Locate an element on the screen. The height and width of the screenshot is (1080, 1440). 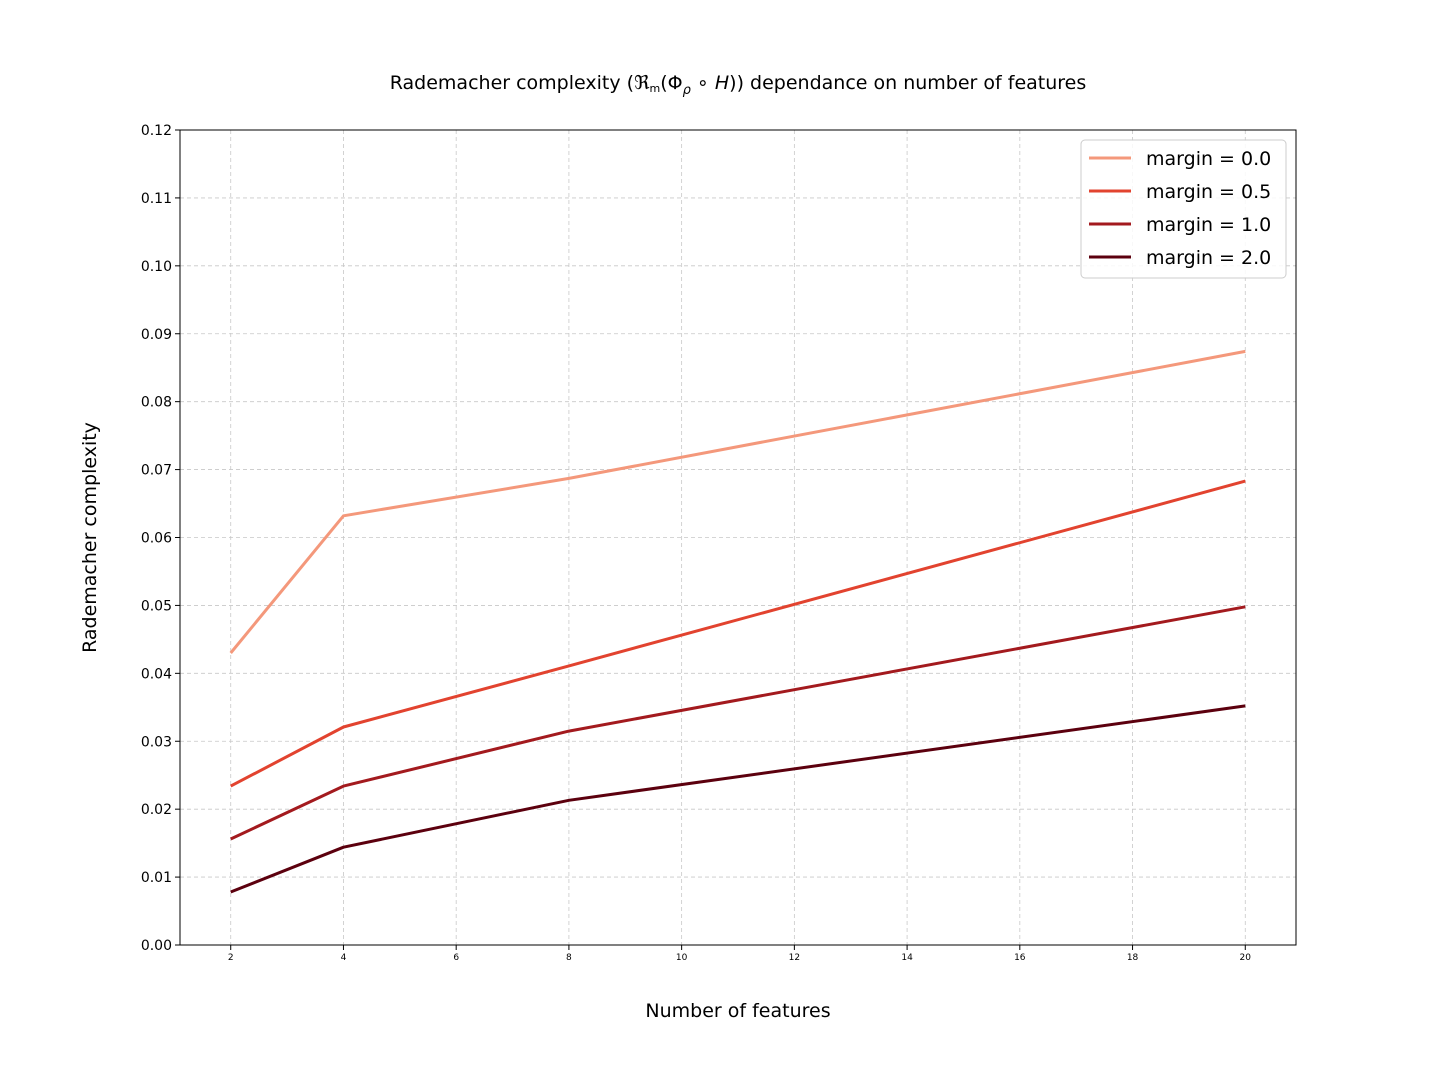
x-tick-label: 4 is located at coordinates (344, 958).